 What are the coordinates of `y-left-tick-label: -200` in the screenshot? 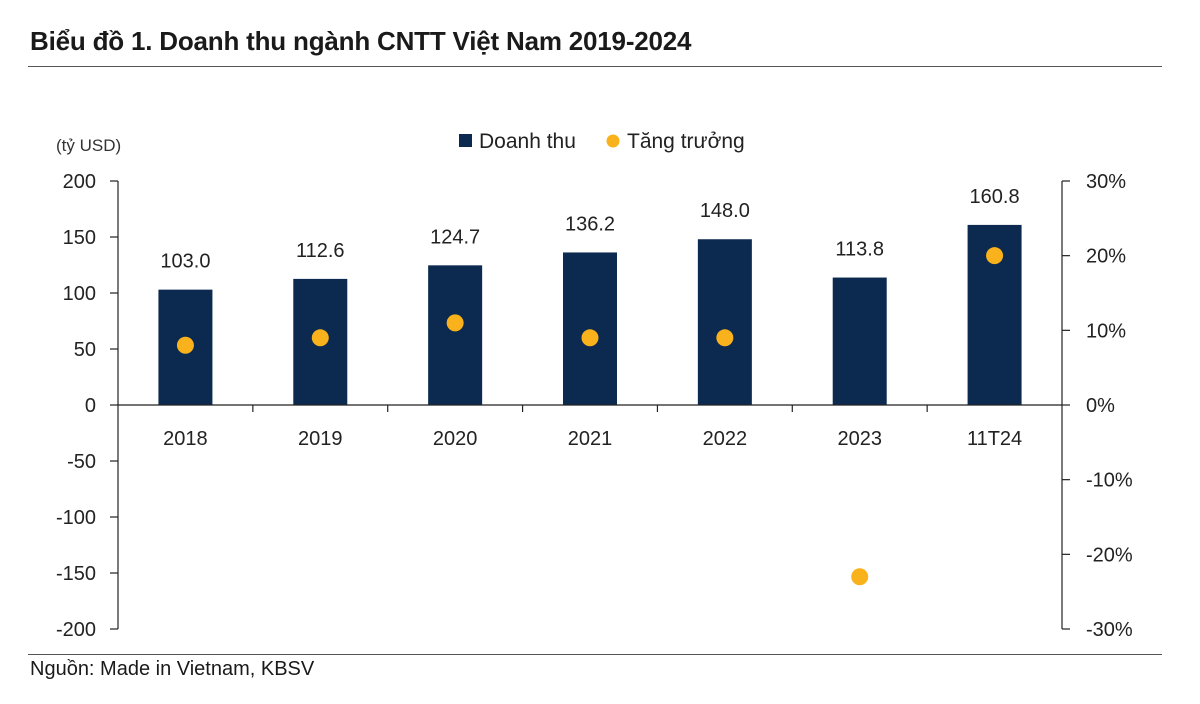 It's located at (76, 630).